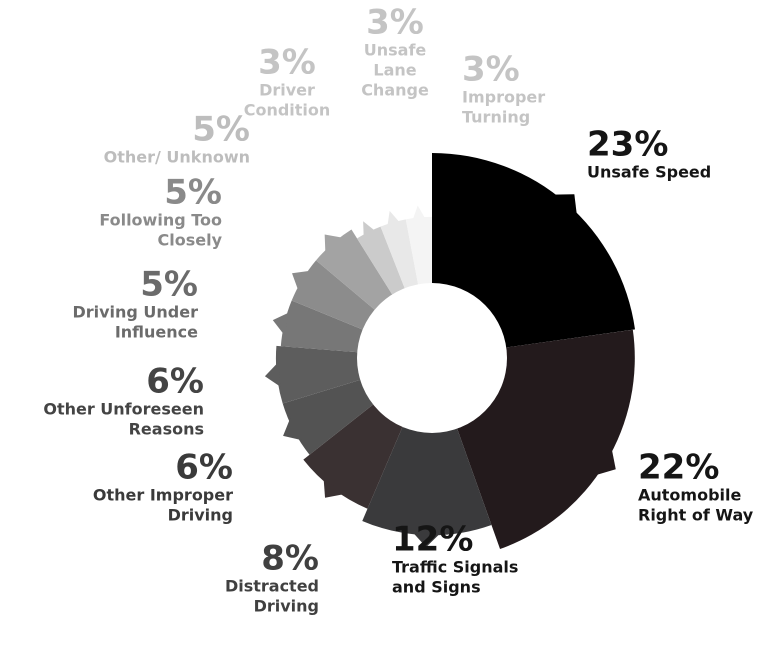 The image size is (783, 662). I want to click on slice-percent-label: 23%, so click(627, 144).